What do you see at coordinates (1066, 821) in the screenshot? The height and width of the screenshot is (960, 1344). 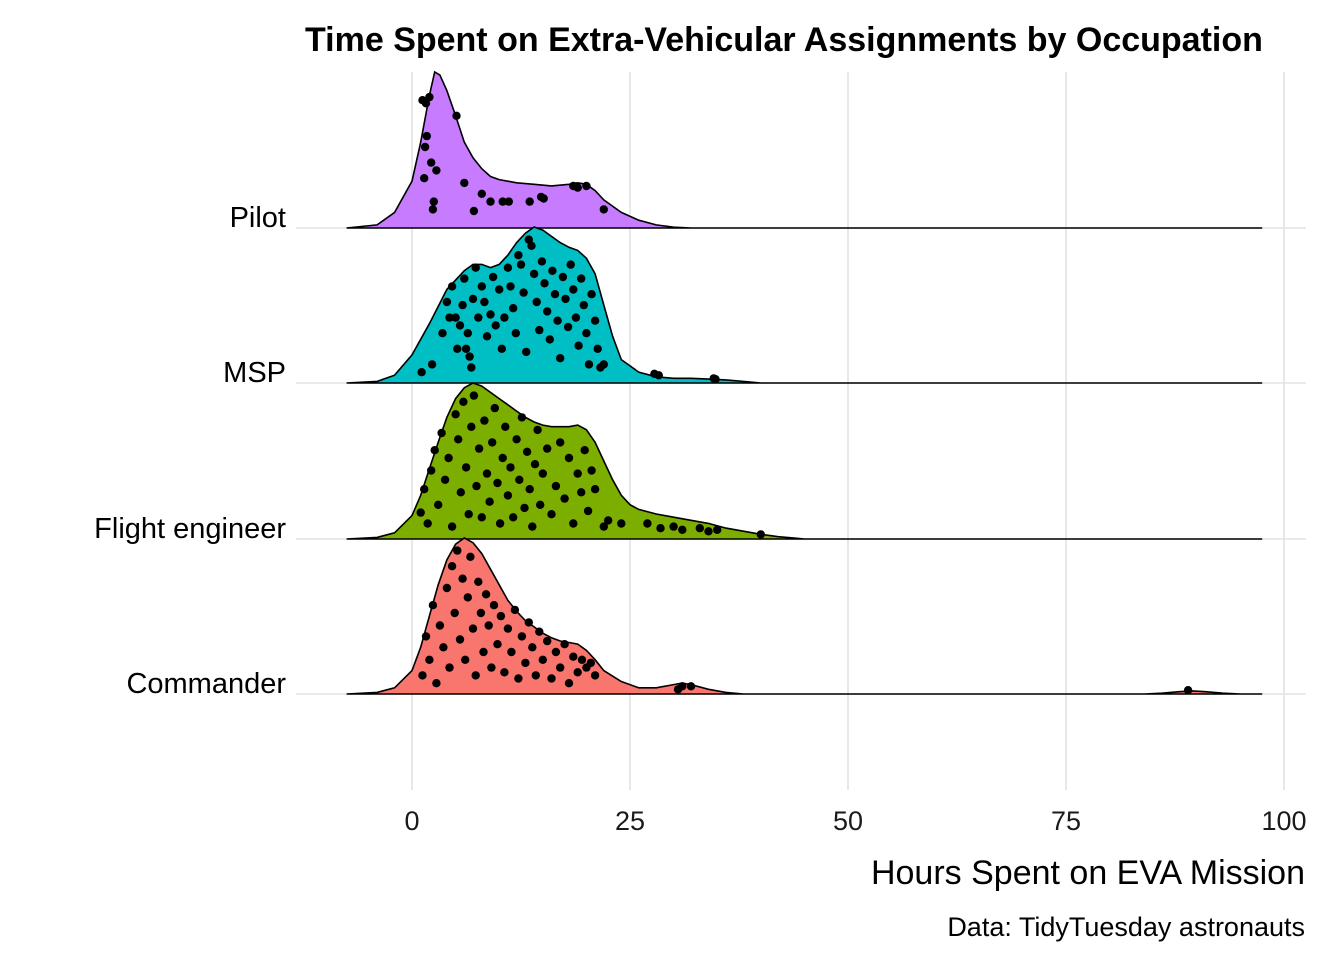 I see `x-tick-75: 75` at bounding box center [1066, 821].